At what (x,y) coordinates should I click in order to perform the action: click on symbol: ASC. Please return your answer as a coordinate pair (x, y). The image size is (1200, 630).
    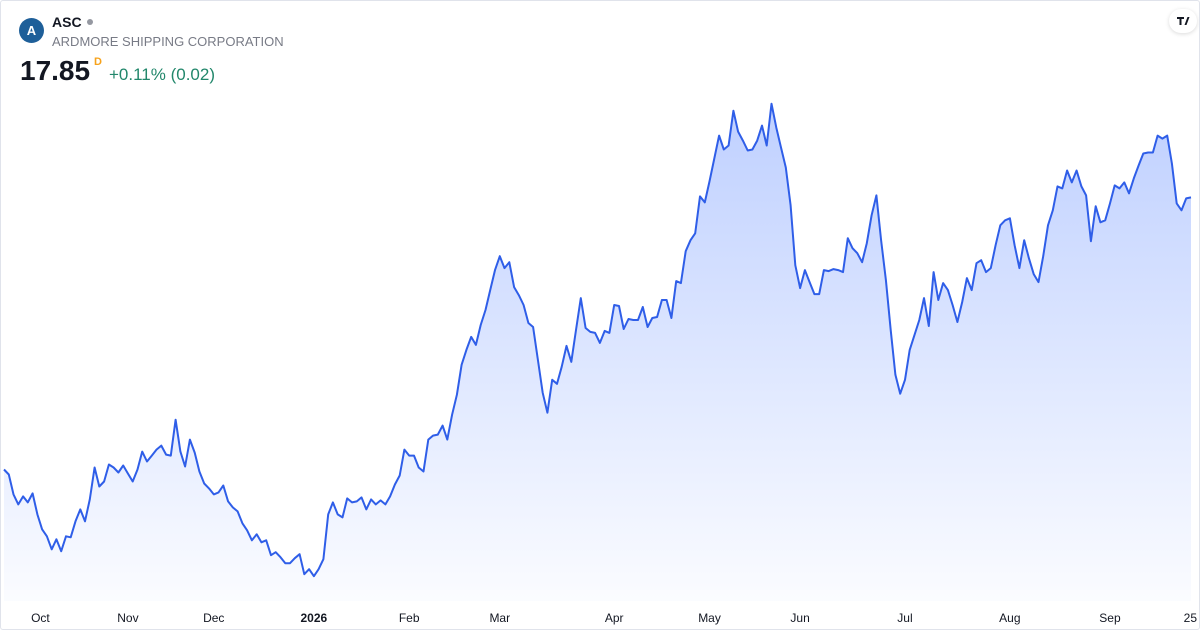
    Looking at the image, I should click on (72, 22).